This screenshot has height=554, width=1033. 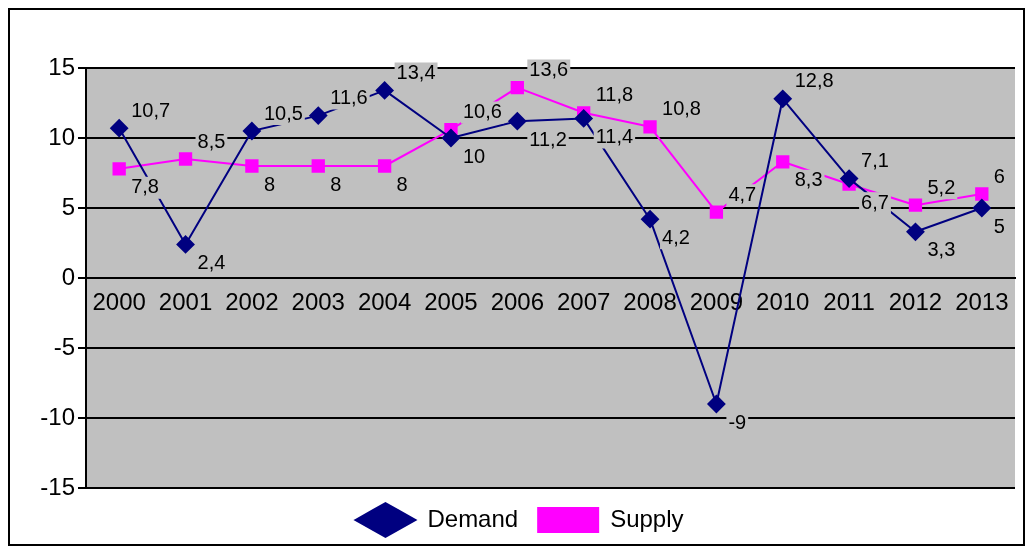 I want to click on data-label: 7,8, so click(x=145, y=186).